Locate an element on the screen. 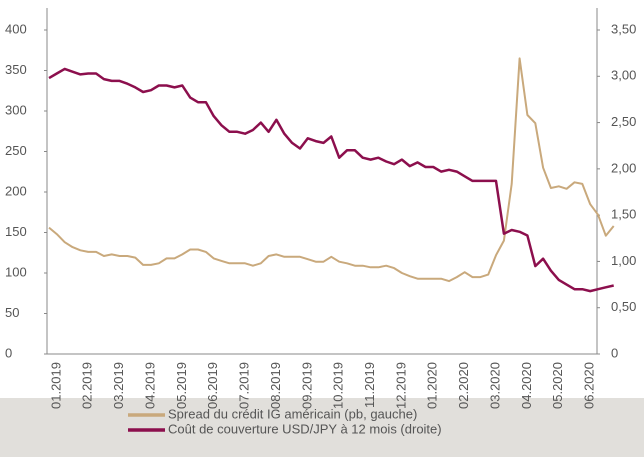 This screenshot has width=644, height=462. x-tick-label: 05.2020 is located at coordinates (557, 385).